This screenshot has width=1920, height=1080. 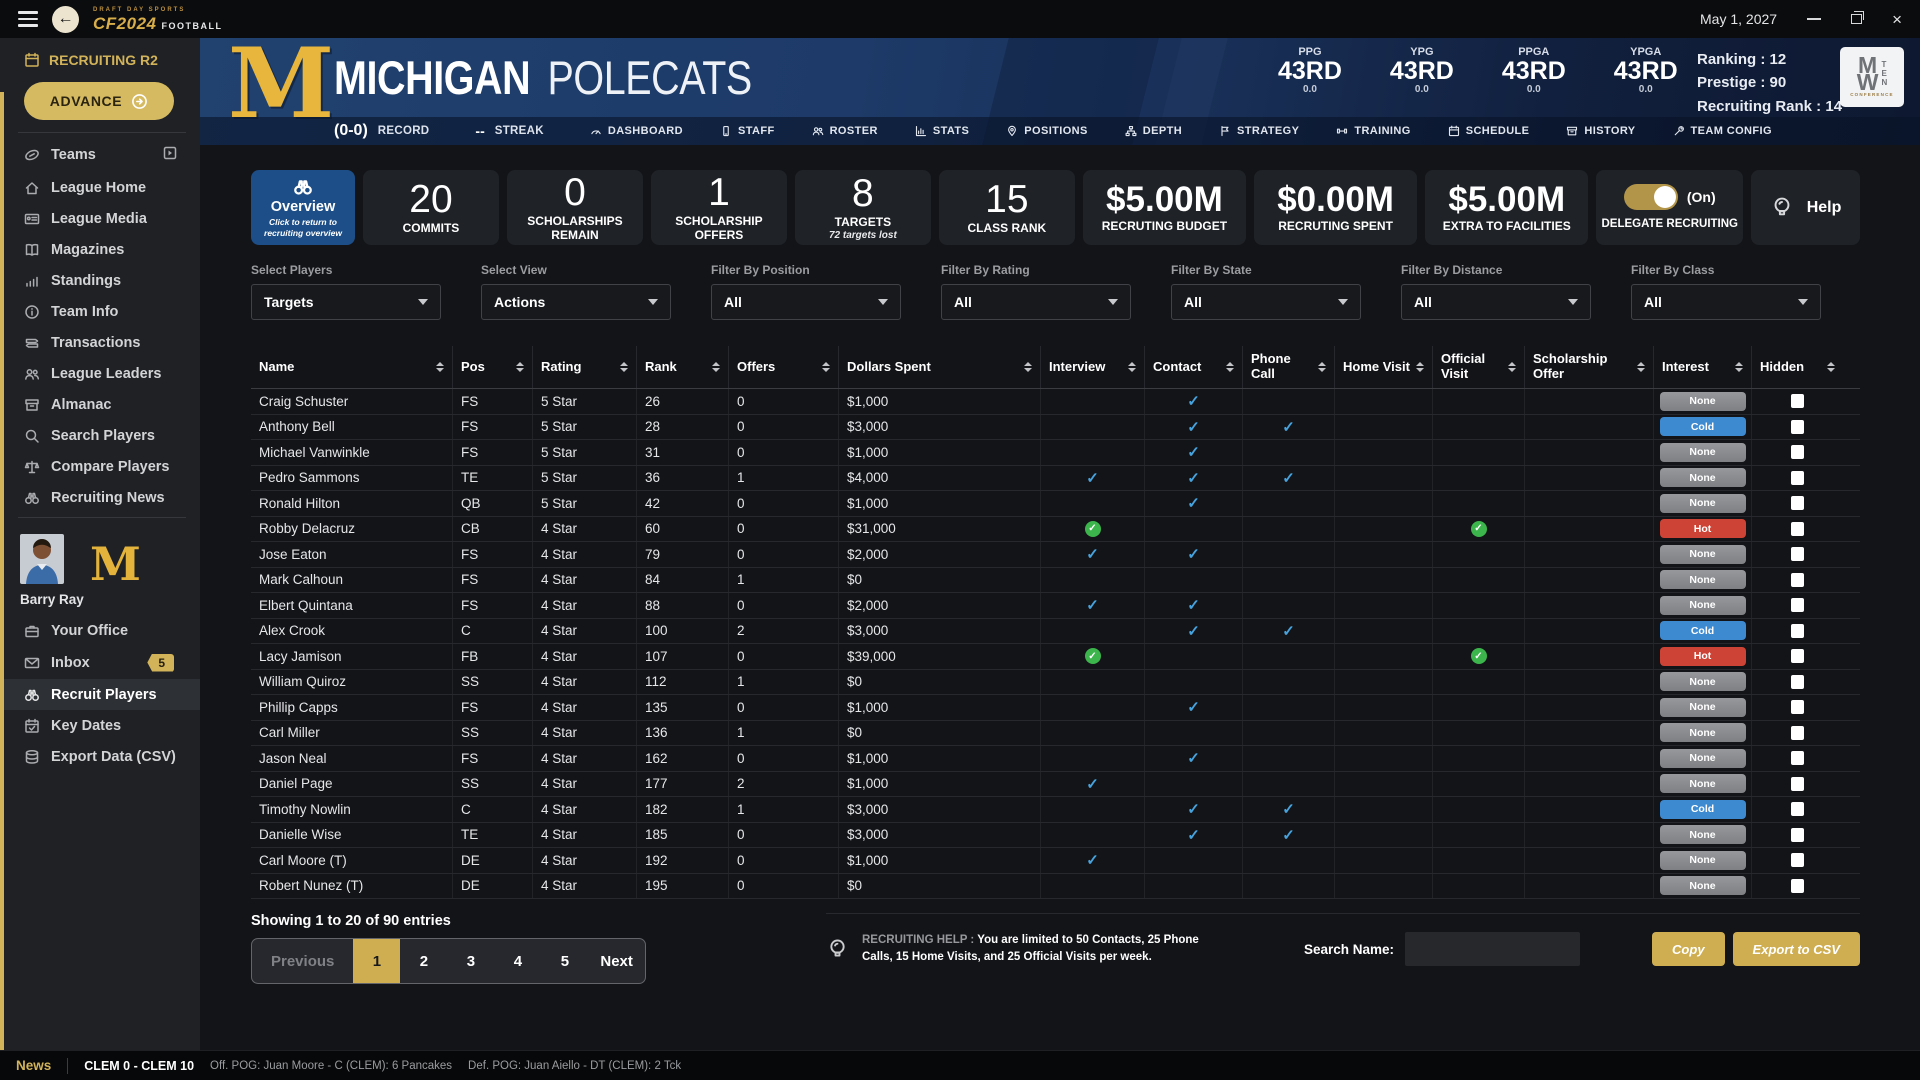 I want to click on nav-dashboard: DASHBOARD, so click(x=636, y=131).